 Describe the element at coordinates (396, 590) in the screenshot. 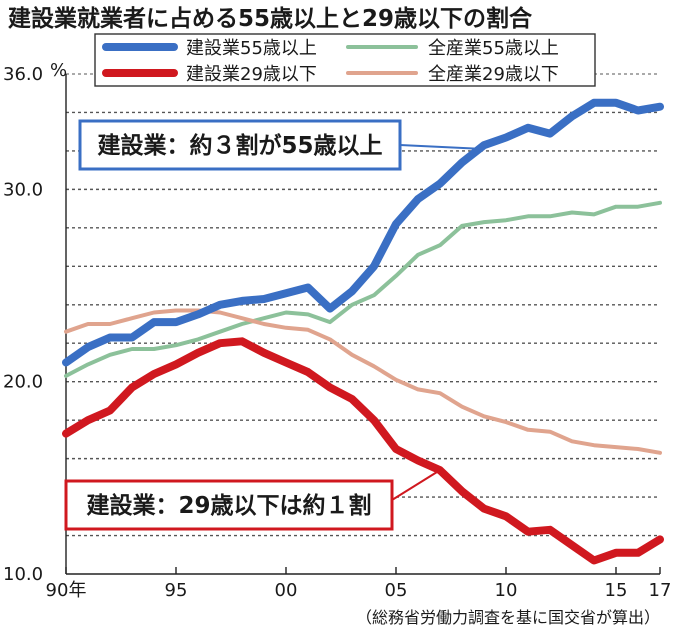

I see `x-tick-label: 05` at that location.